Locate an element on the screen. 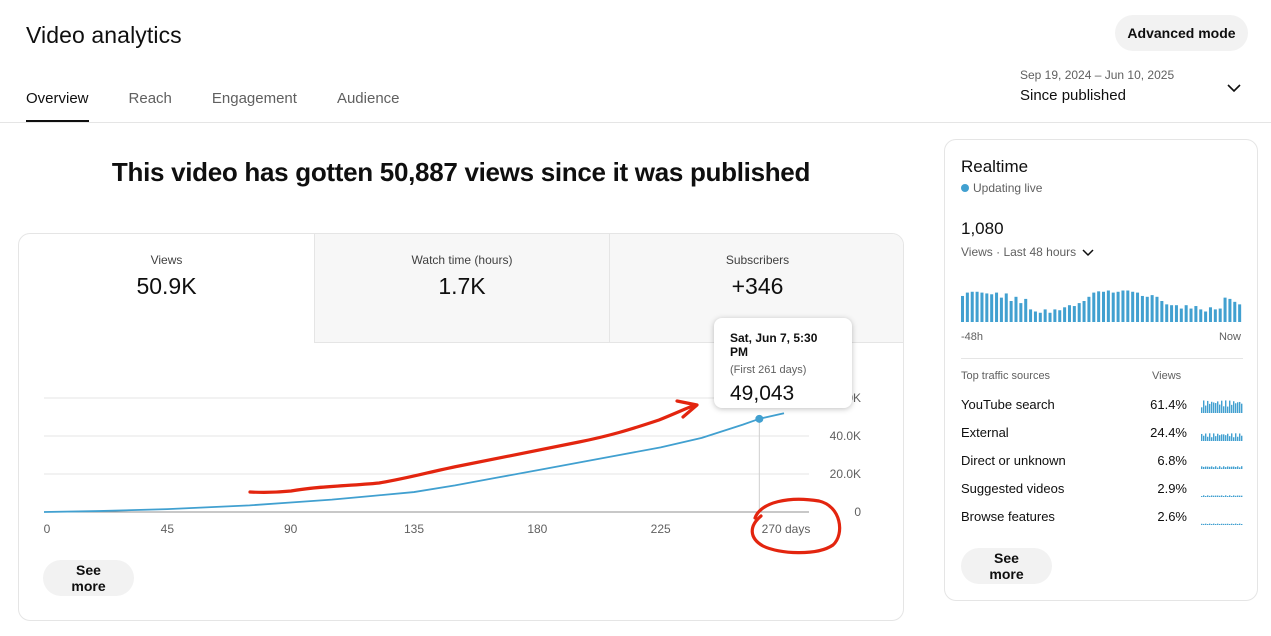 Image resolution: width=1271 pixels, height=636 pixels. tab-engagement: Engagement is located at coordinates (254, 98).